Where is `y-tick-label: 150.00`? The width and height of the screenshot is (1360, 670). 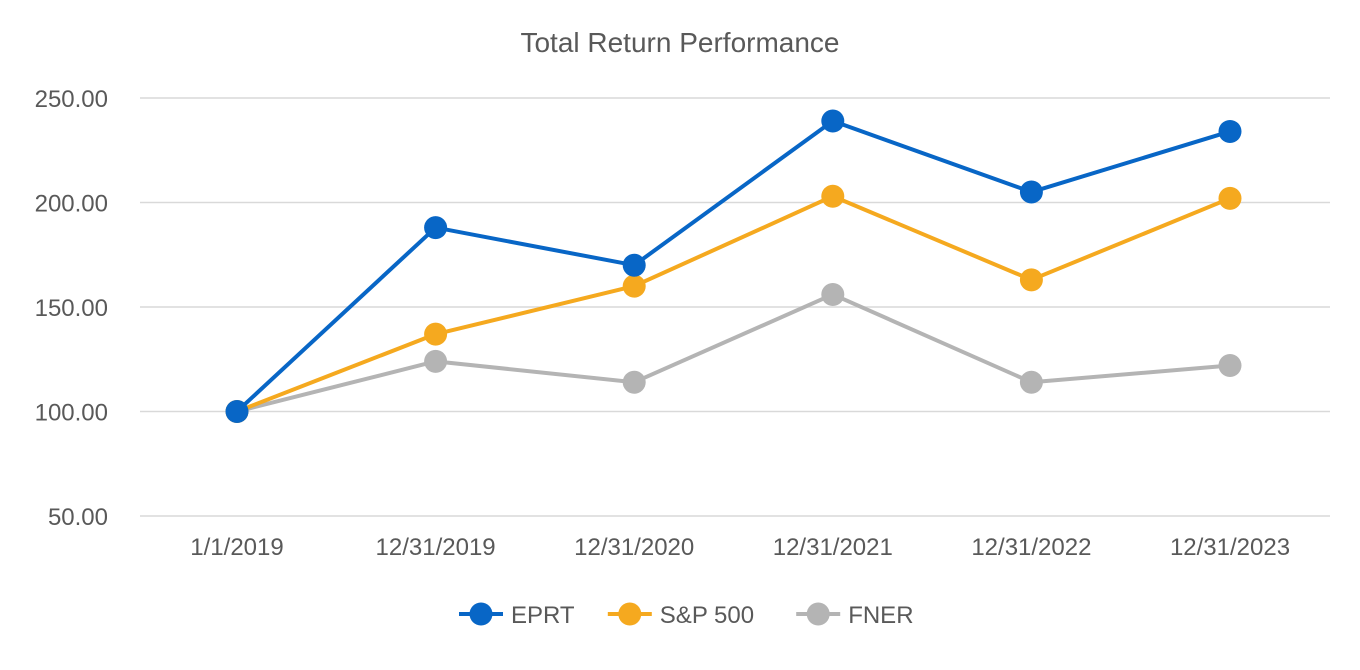 y-tick-label: 150.00 is located at coordinates (71, 308).